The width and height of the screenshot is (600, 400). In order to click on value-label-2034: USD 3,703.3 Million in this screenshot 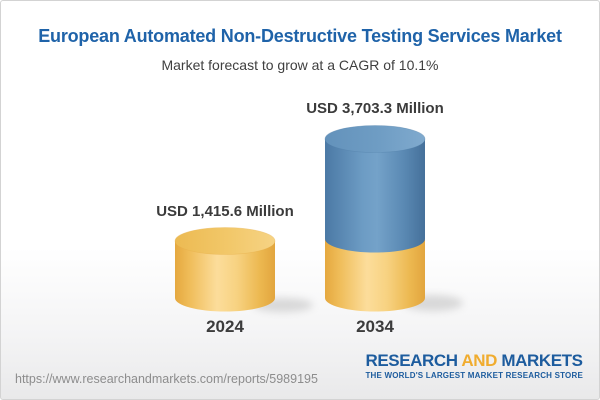, I will do `click(375, 108)`.